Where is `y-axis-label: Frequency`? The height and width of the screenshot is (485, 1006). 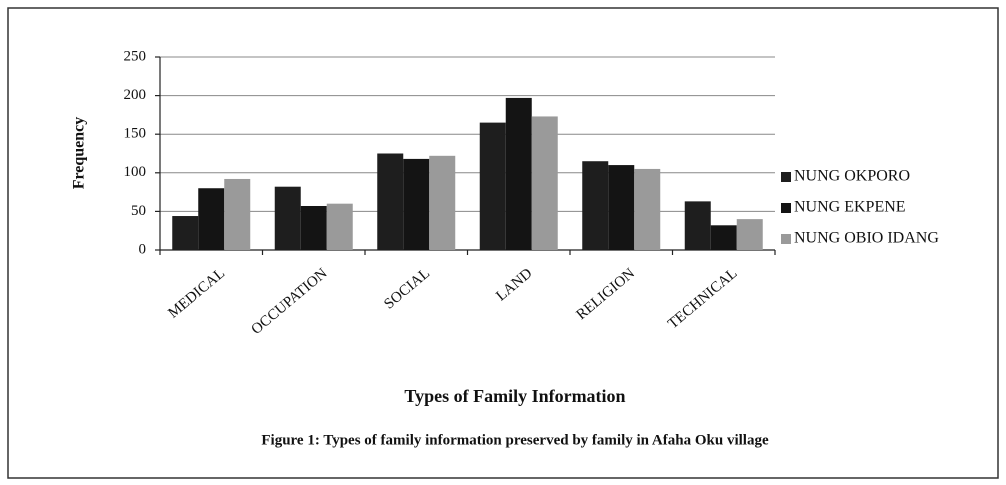 y-axis-label: Frequency is located at coordinates (79, 153).